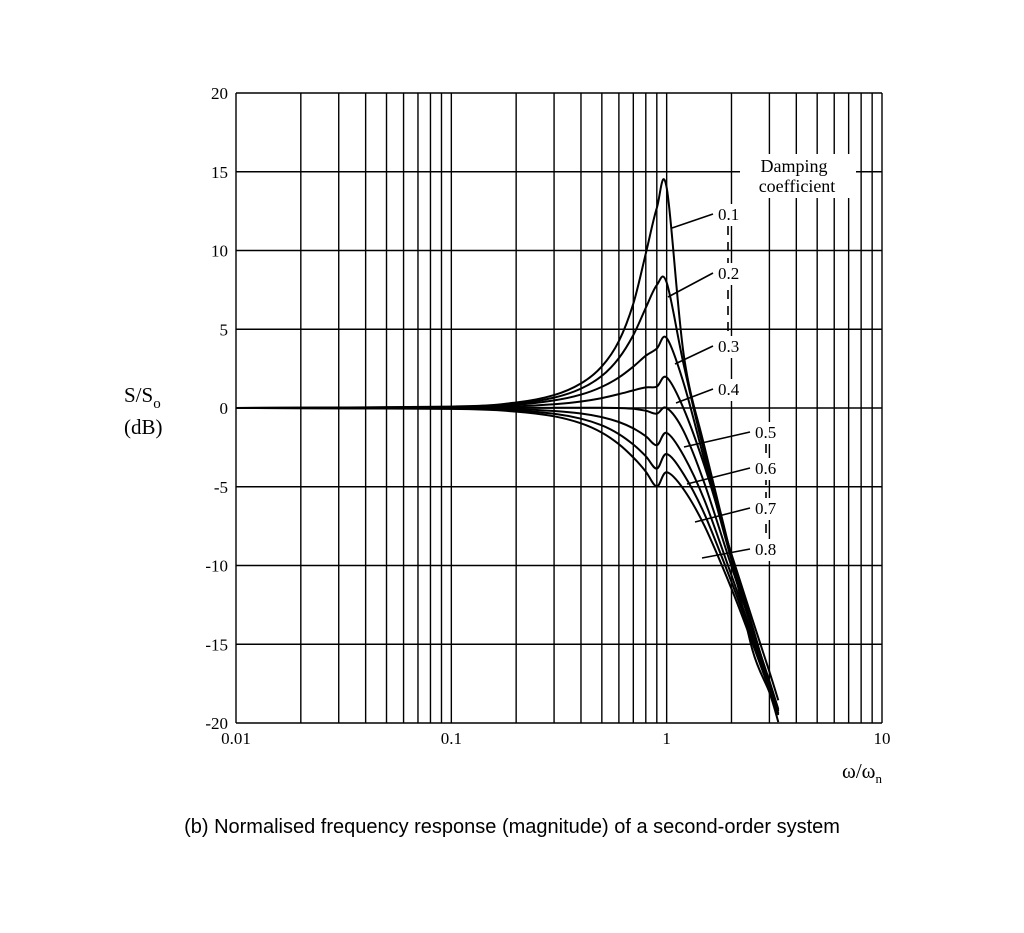  I want to click on x-tick-label-3: 10, so click(882, 738).